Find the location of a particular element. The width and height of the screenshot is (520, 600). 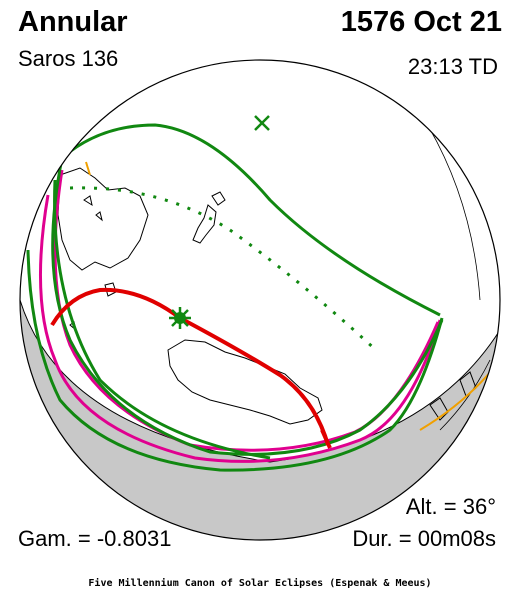

altitude-label: Alt. = 36° is located at coordinates (450, 506).